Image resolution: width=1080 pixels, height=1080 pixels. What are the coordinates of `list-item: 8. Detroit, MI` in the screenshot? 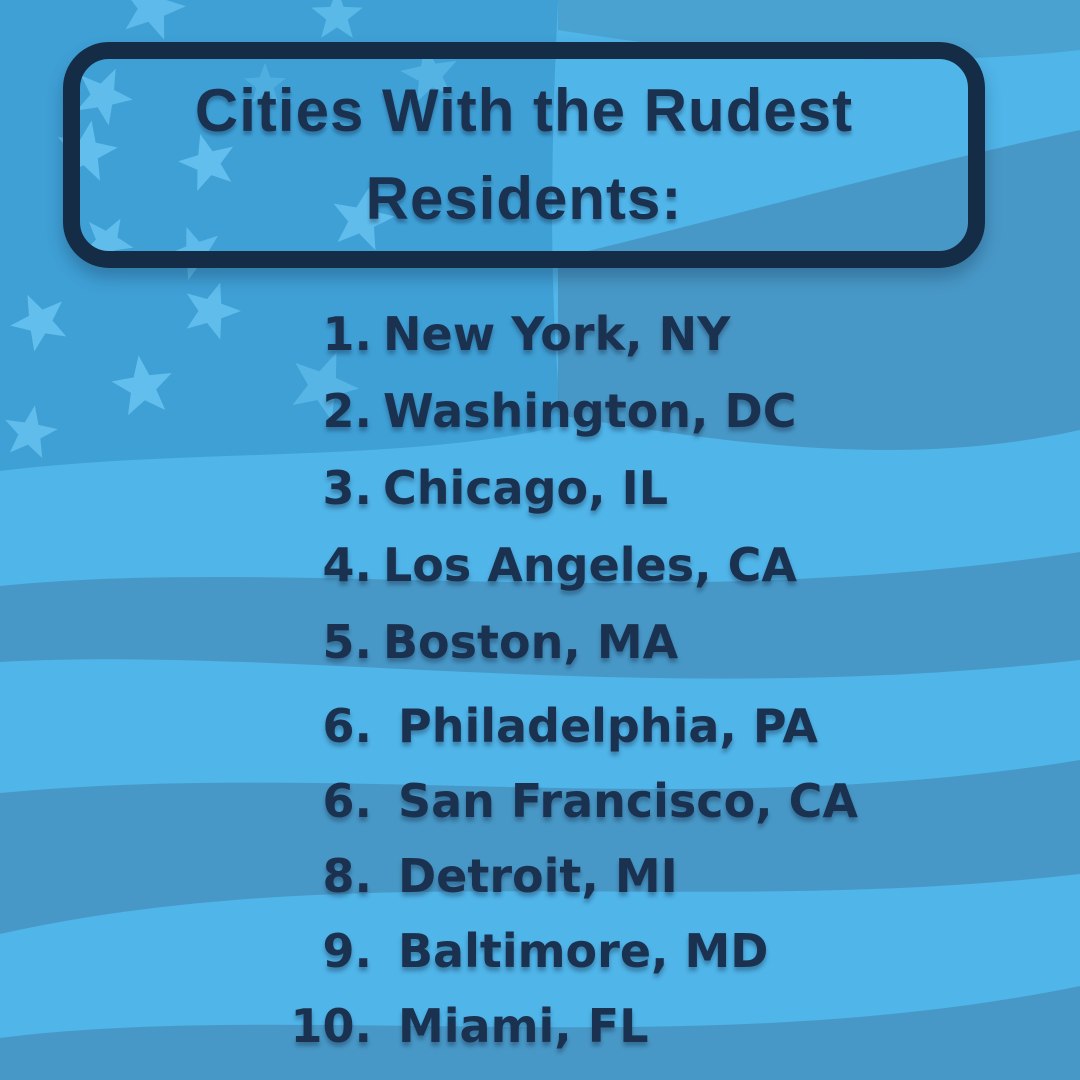 It's located at (540, 876).